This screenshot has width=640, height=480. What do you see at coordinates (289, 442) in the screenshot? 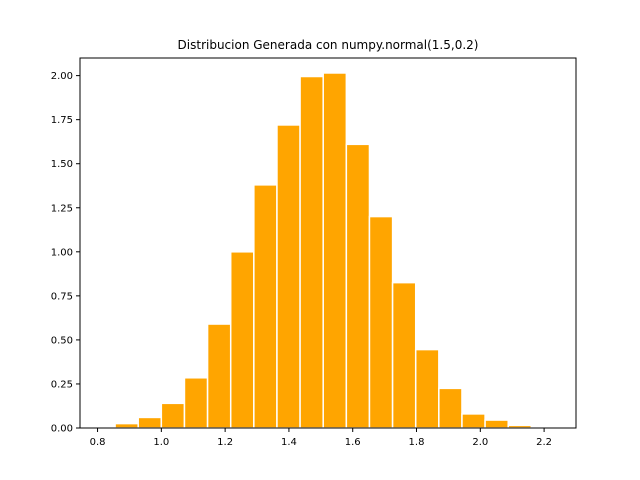
I see `x-tick-label-3: 1.4` at bounding box center [289, 442].